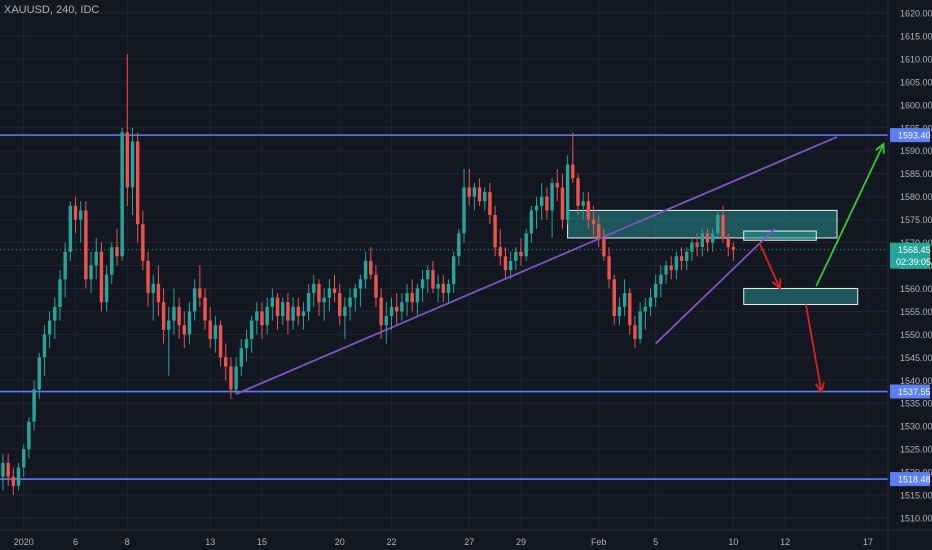 The width and height of the screenshot is (932, 550). Describe the element at coordinates (916, 358) in the screenshot. I see `price-tick-label: 1545.00` at that location.